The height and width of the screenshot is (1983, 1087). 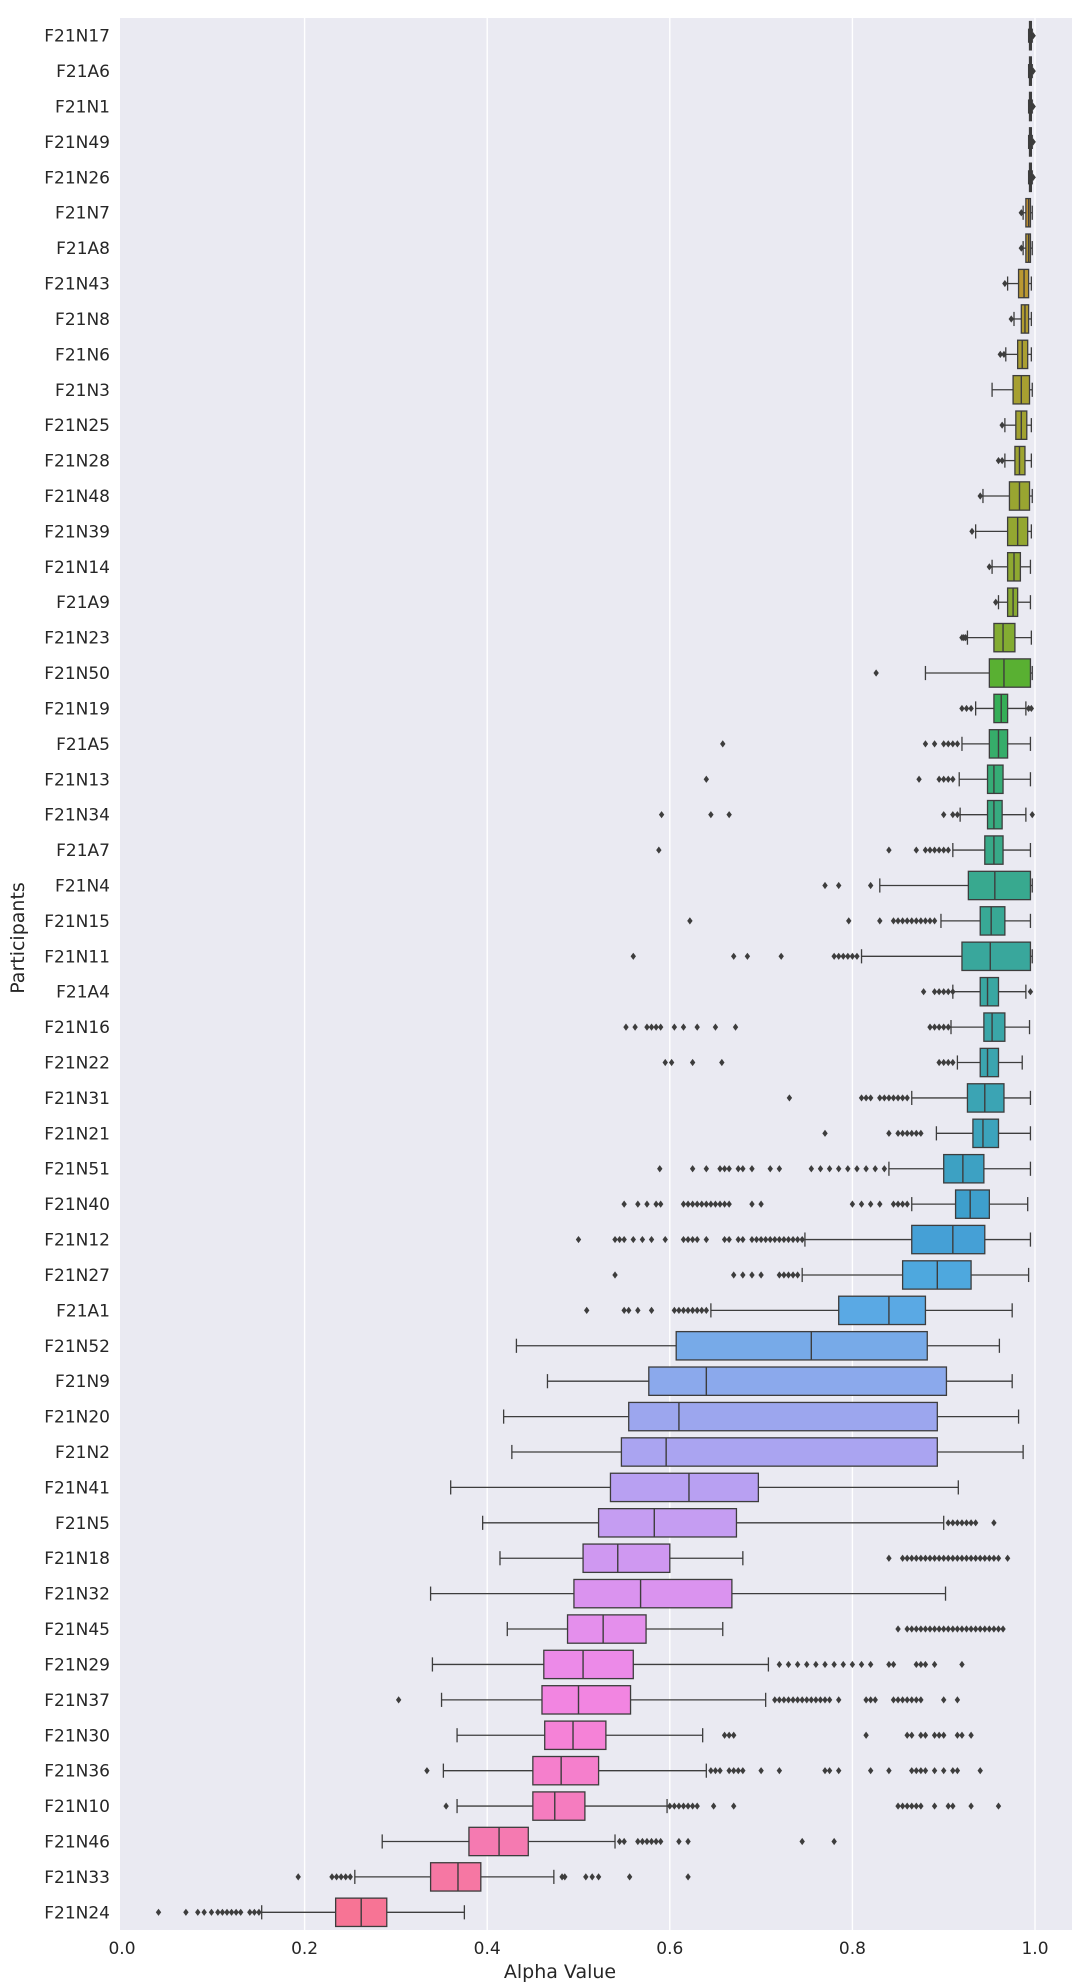 What do you see at coordinates (82, 355) in the screenshot?
I see `y-tick-label: F21N6` at bounding box center [82, 355].